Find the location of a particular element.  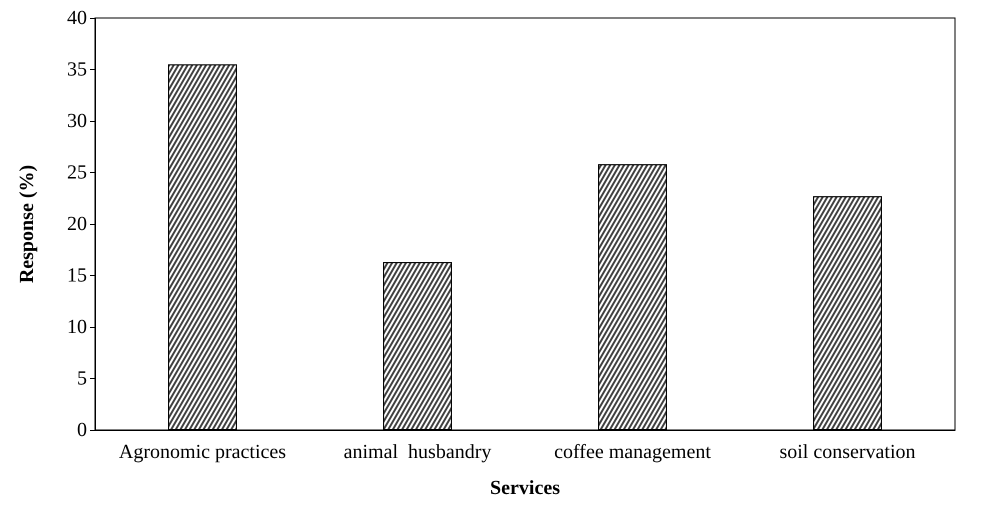

x-tick-label: Agronomic practices is located at coordinates (202, 452).